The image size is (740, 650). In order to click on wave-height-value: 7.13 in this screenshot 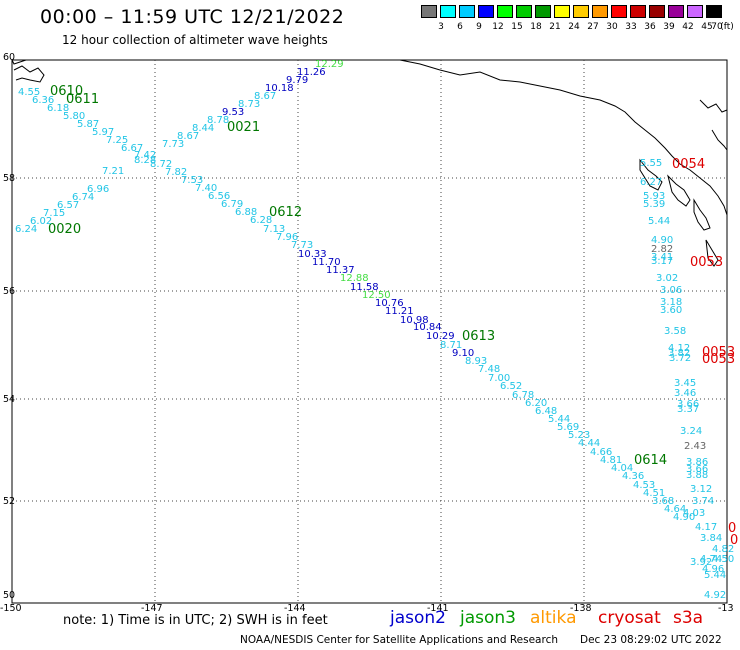, I will do `click(274, 229)`.